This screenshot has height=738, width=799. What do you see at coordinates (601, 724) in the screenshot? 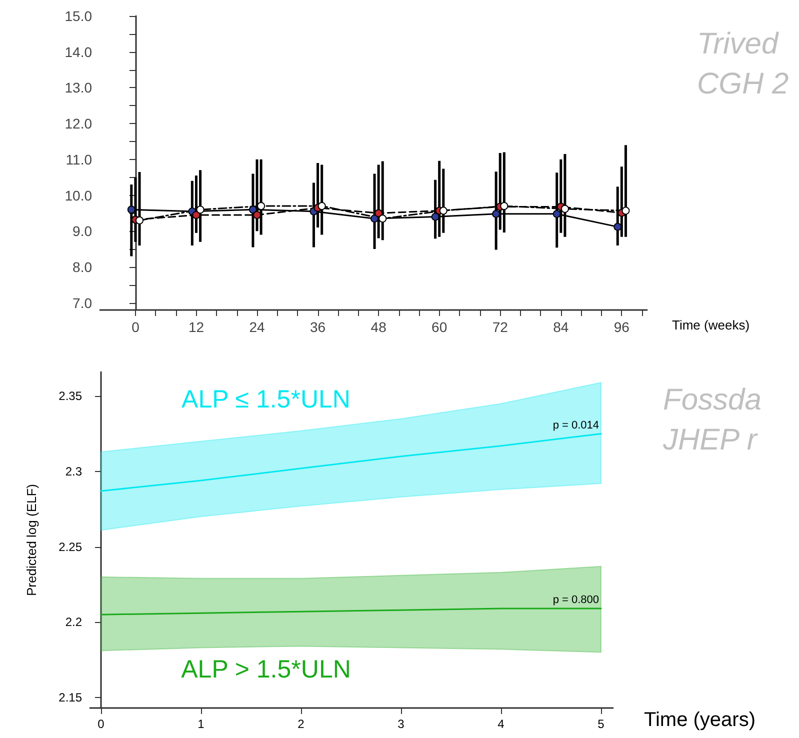
I see `x-tick-label: 5` at bounding box center [601, 724].